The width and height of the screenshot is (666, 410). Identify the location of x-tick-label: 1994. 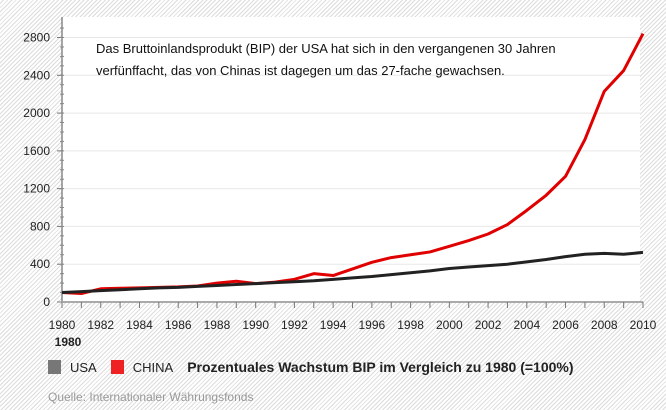
(333, 325).